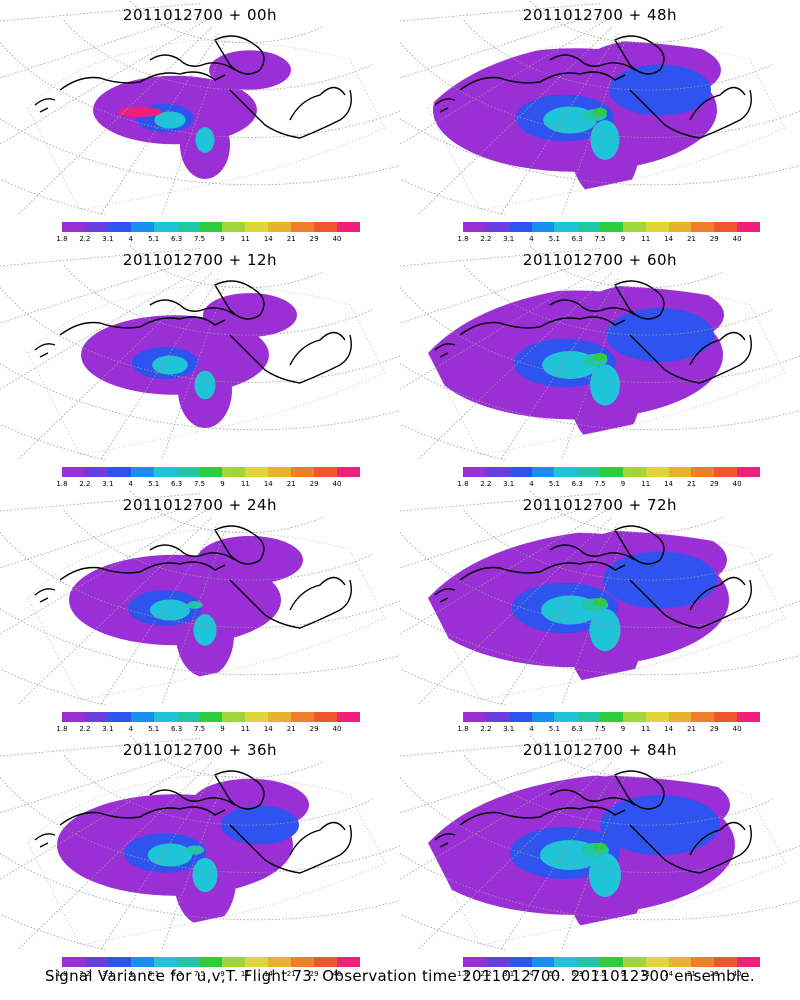  I want to click on panel-title: 2011012700 + 72h, so click(600, 505).